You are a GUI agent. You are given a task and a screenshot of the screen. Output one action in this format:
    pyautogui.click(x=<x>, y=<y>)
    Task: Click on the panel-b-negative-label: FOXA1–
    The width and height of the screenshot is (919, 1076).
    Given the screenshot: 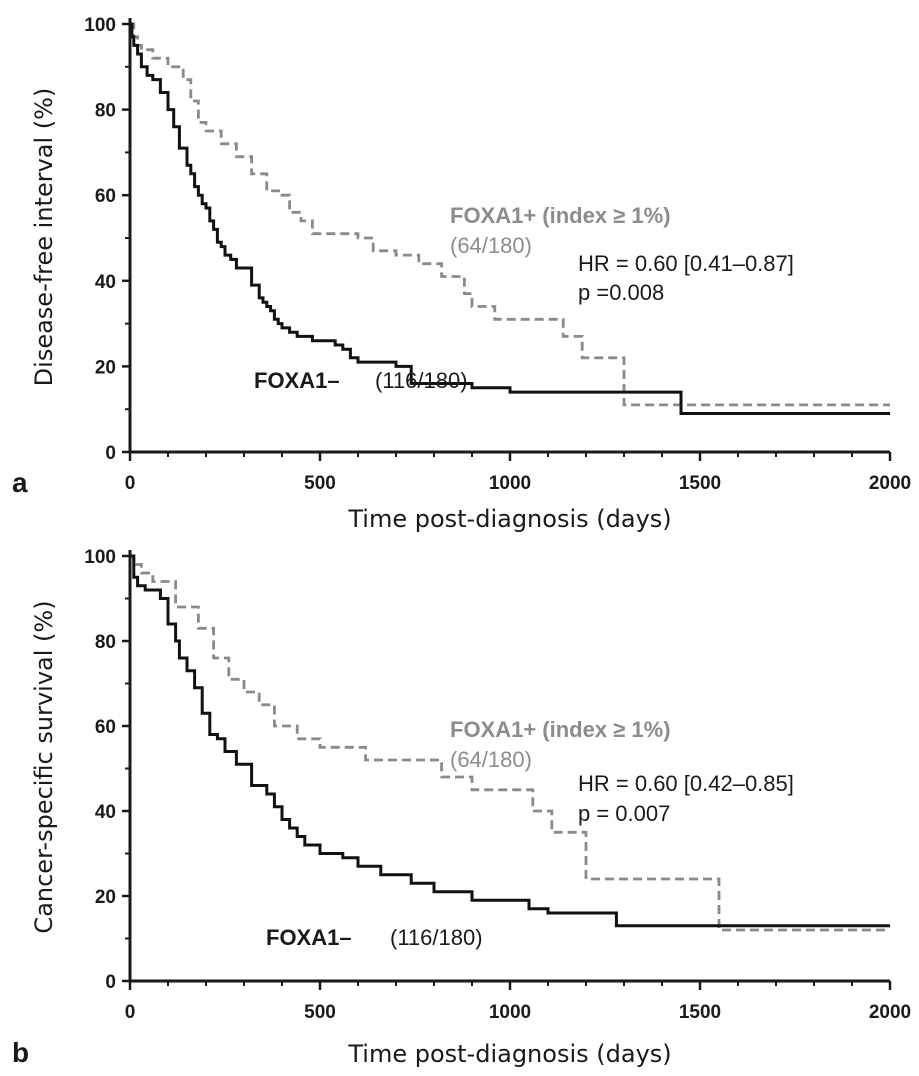 What is the action you would take?
    pyautogui.click(x=309, y=937)
    